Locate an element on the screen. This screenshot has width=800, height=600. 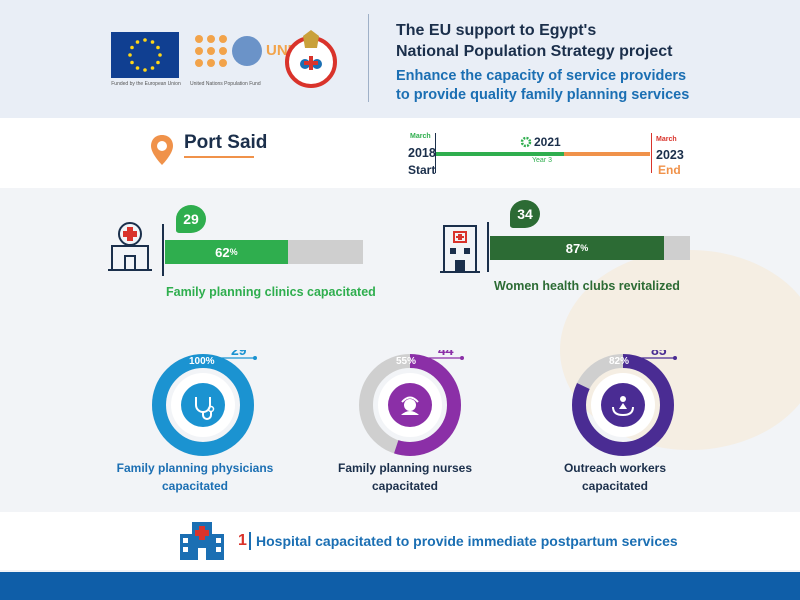
outreach-icon is located at coordinates (623, 406).